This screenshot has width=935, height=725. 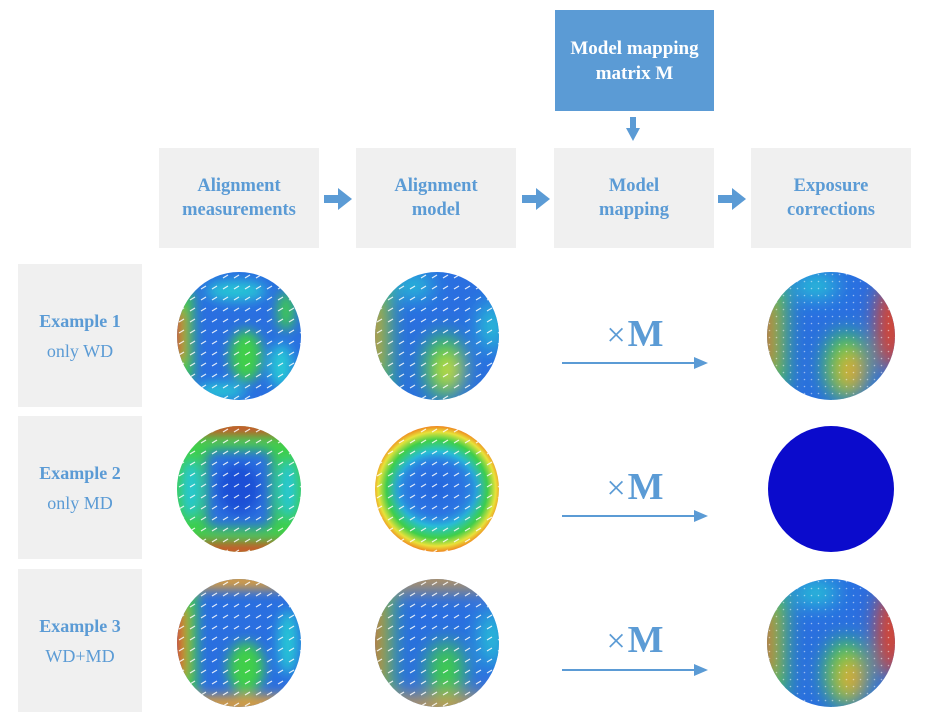 I want to click on matrix-box-line1: Model mapping, so click(x=634, y=48).